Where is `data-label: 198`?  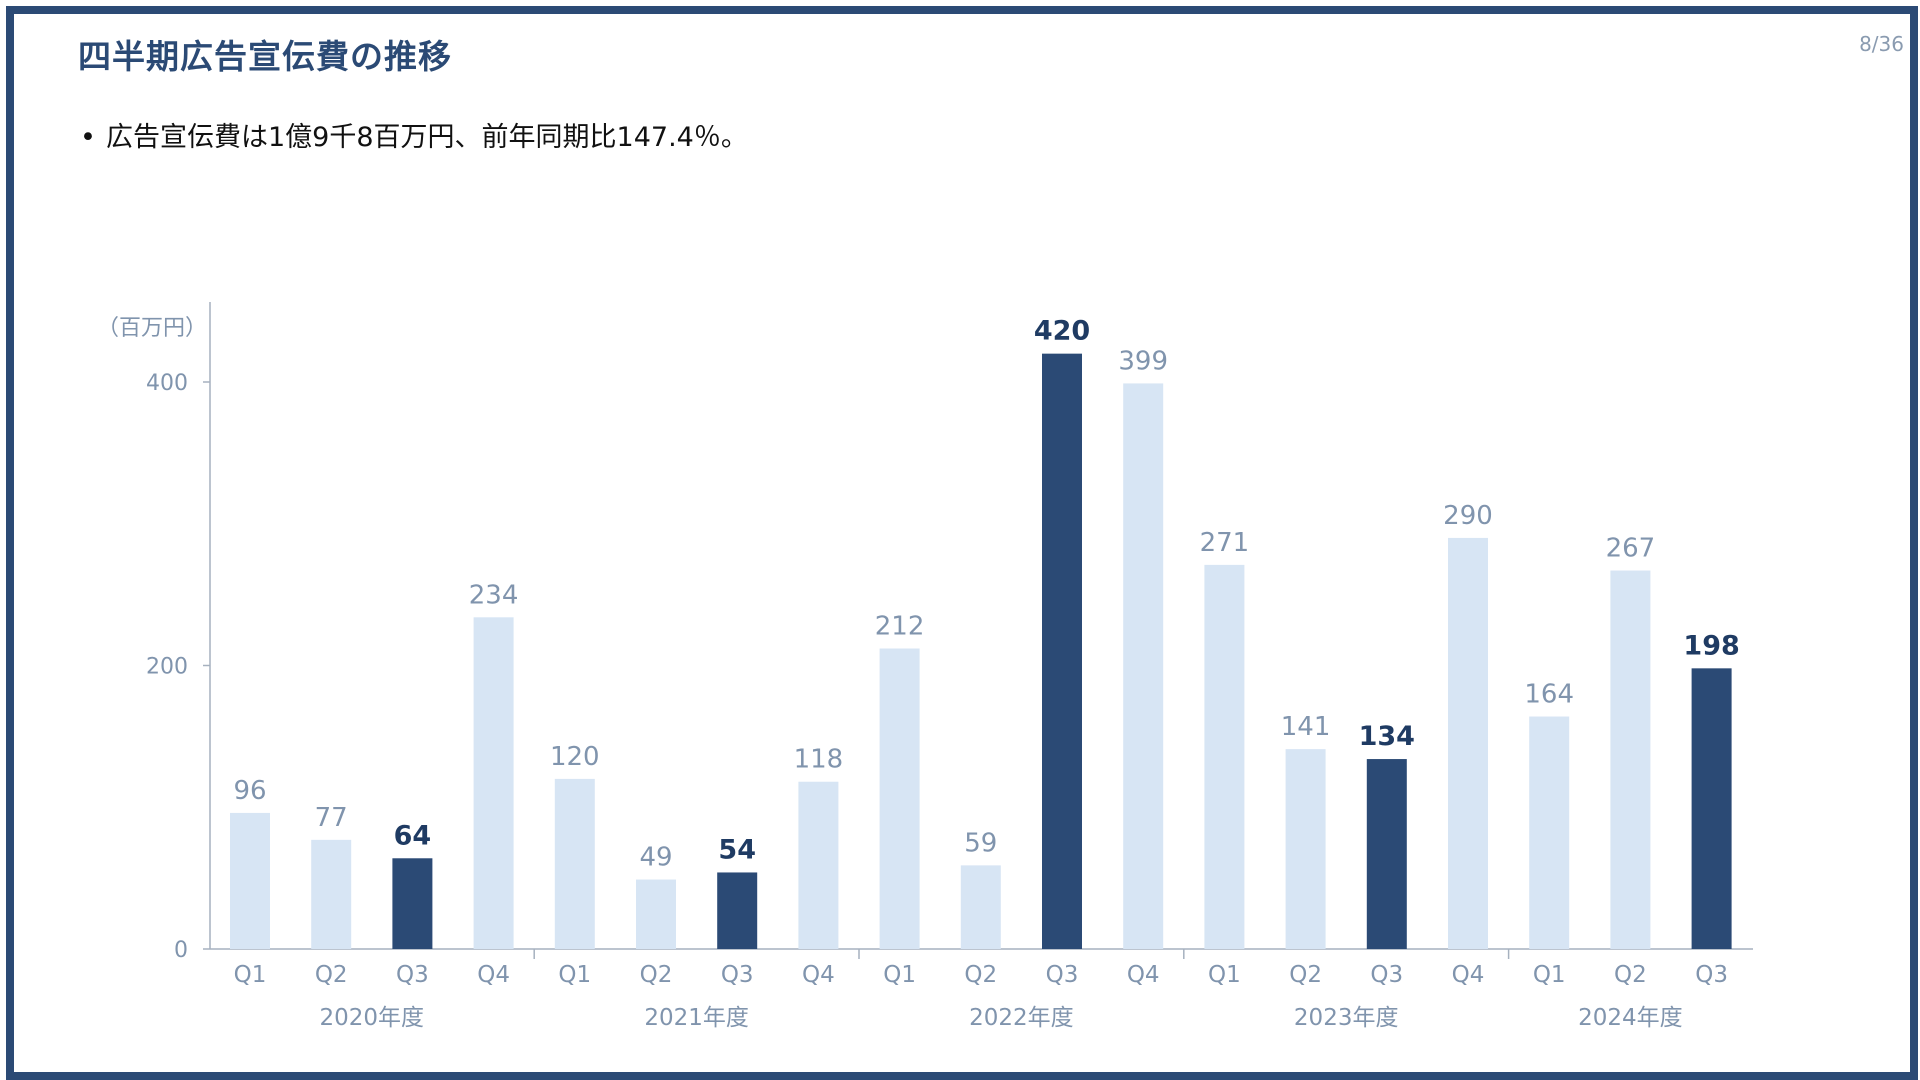 data-label: 198 is located at coordinates (1711, 645).